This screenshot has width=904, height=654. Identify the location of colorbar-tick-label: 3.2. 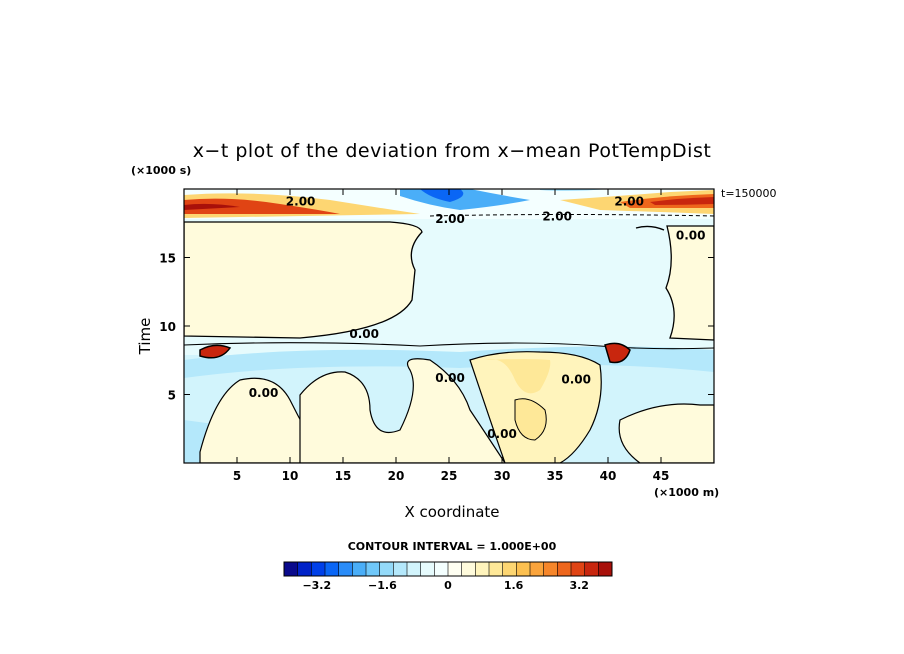
(579, 585).